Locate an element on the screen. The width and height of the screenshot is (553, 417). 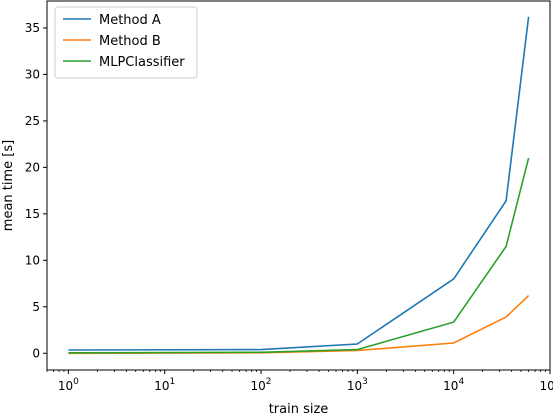
y-tick-label: 10 is located at coordinates (32, 260).